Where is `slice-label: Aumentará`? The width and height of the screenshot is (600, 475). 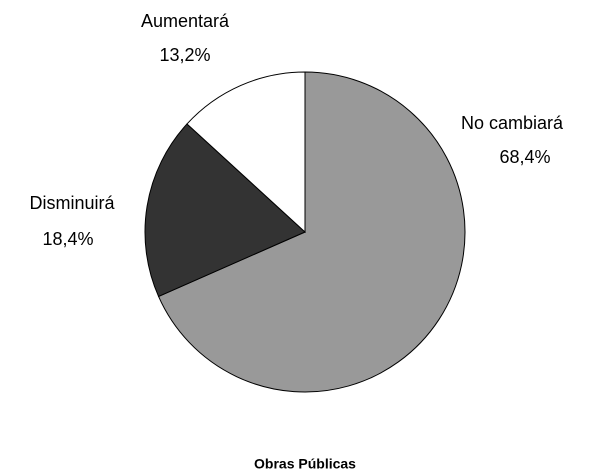 slice-label: Aumentará is located at coordinates (185, 21).